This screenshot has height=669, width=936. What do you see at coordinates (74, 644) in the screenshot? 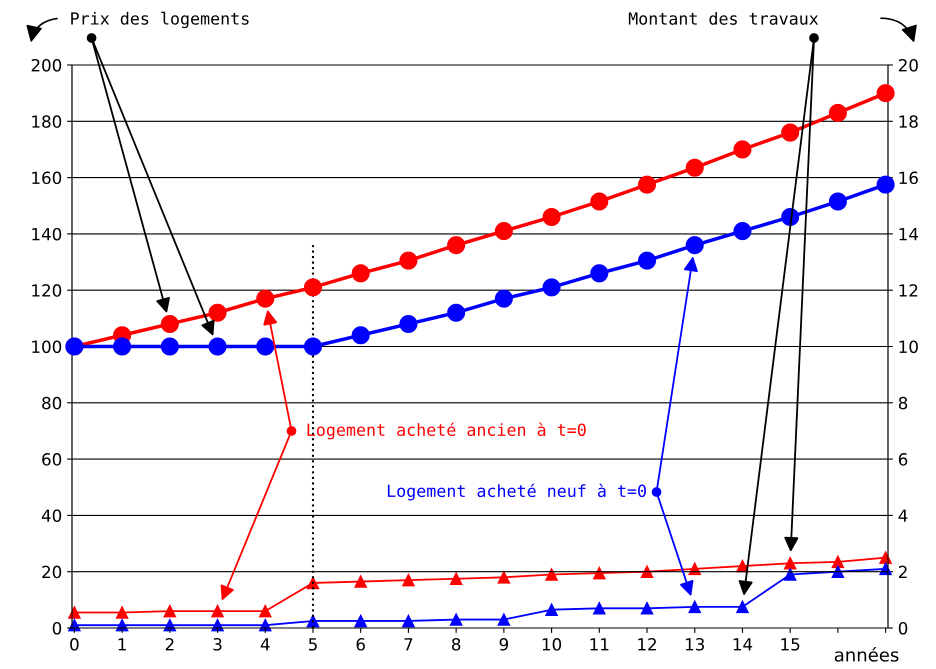
I see `x-tick-label: 0` at bounding box center [74, 644].